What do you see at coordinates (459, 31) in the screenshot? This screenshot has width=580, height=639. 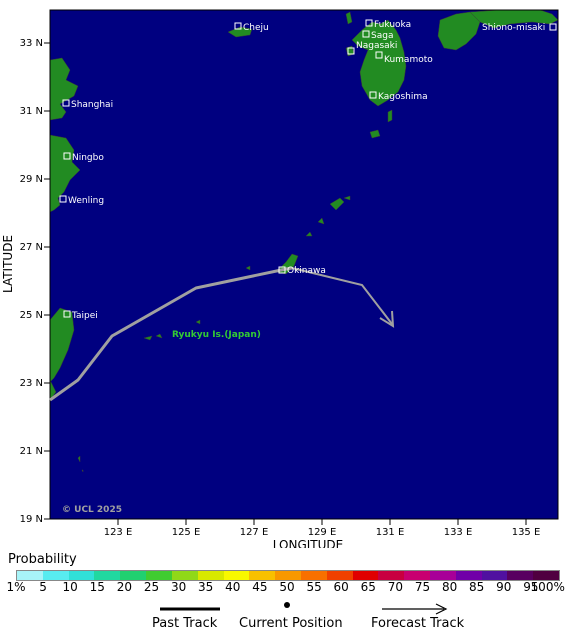 I see `shikoku-island` at bounding box center [459, 31].